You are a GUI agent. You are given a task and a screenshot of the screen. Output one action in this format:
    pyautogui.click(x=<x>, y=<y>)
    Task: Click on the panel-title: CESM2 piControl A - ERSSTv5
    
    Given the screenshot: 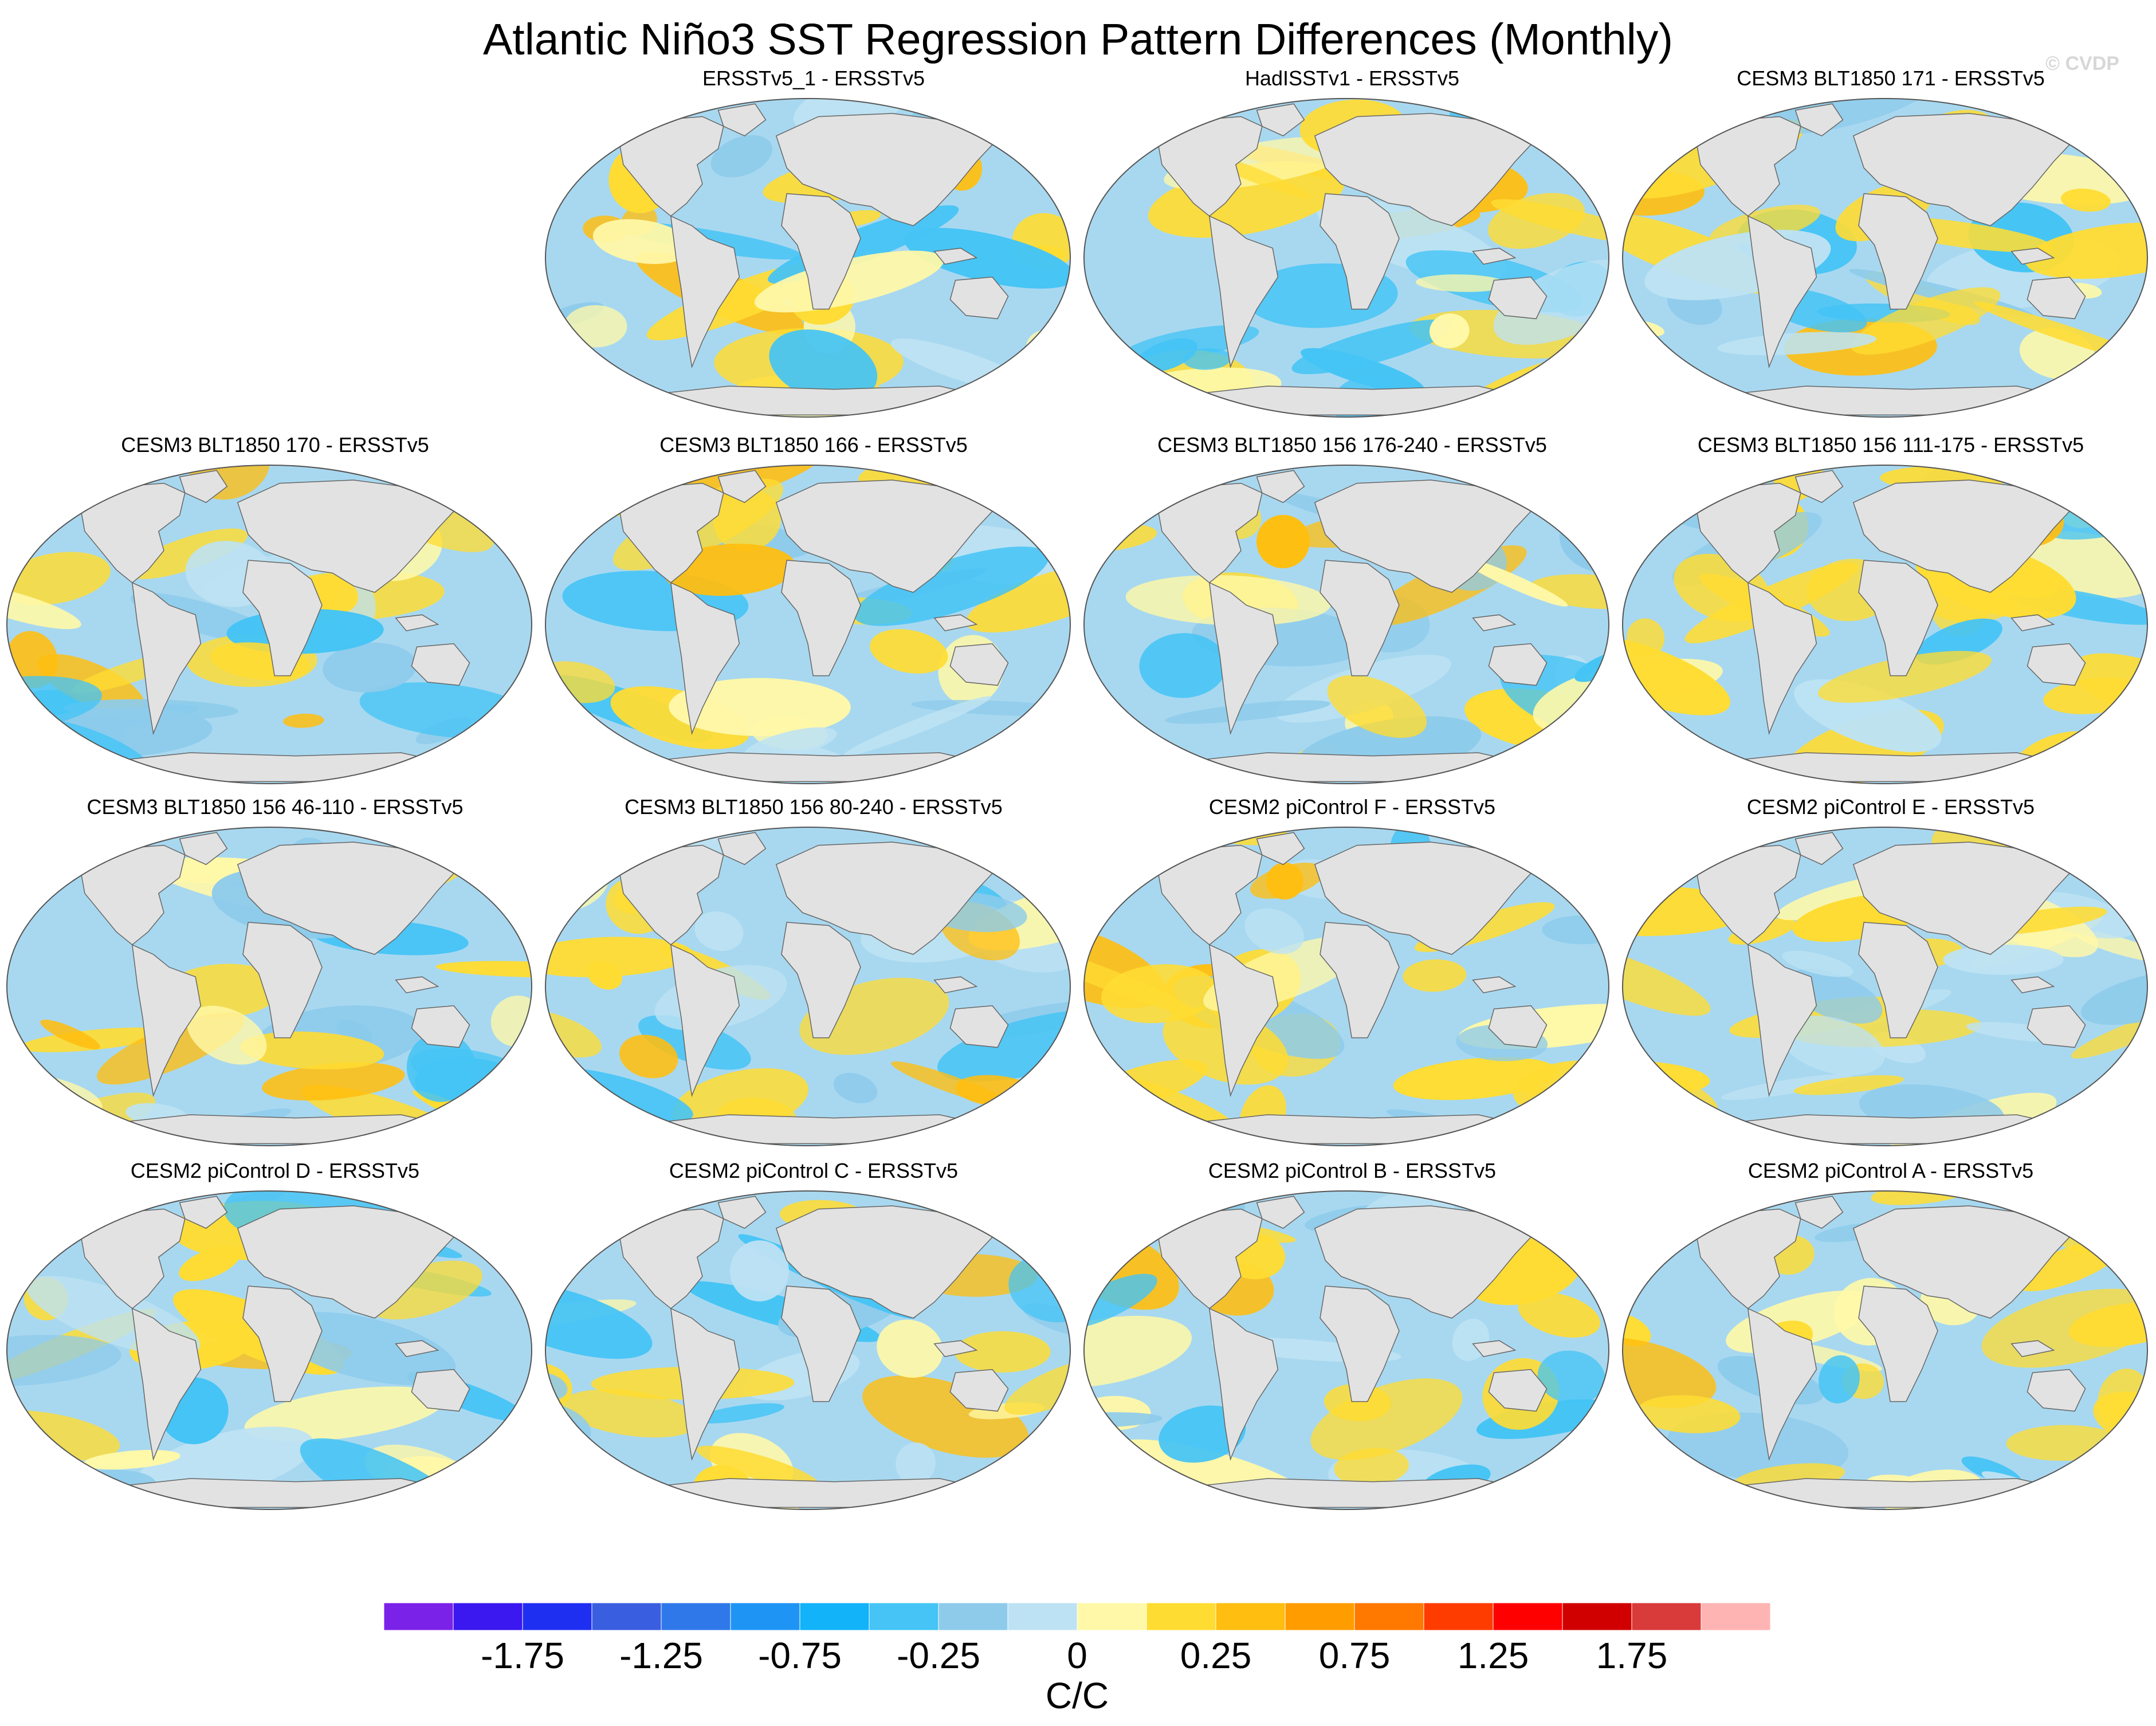 What is the action you would take?
    pyautogui.click(x=1890, y=1170)
    